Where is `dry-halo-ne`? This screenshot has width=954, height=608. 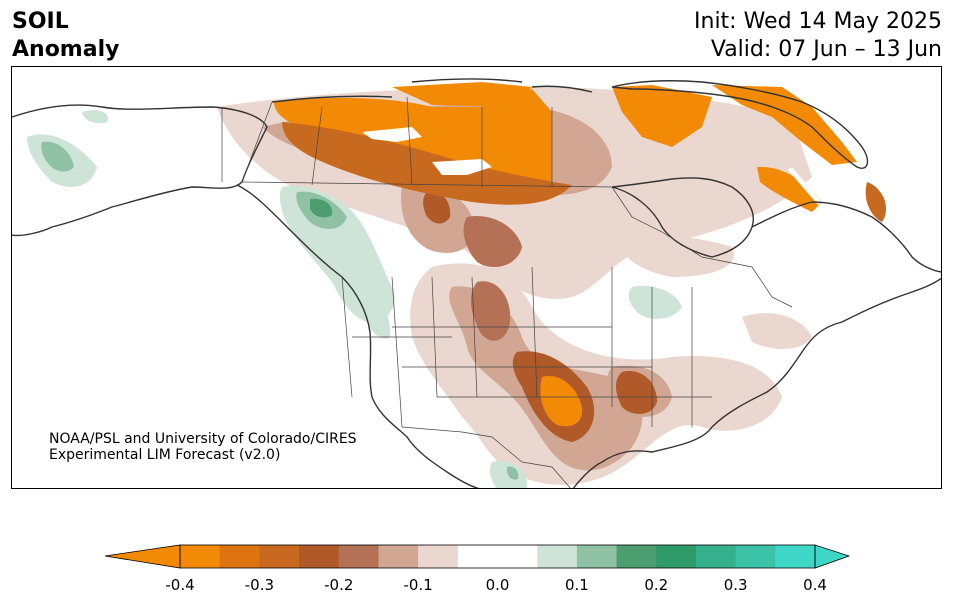
dry-halo-ne is located at coordinates (777, 331).